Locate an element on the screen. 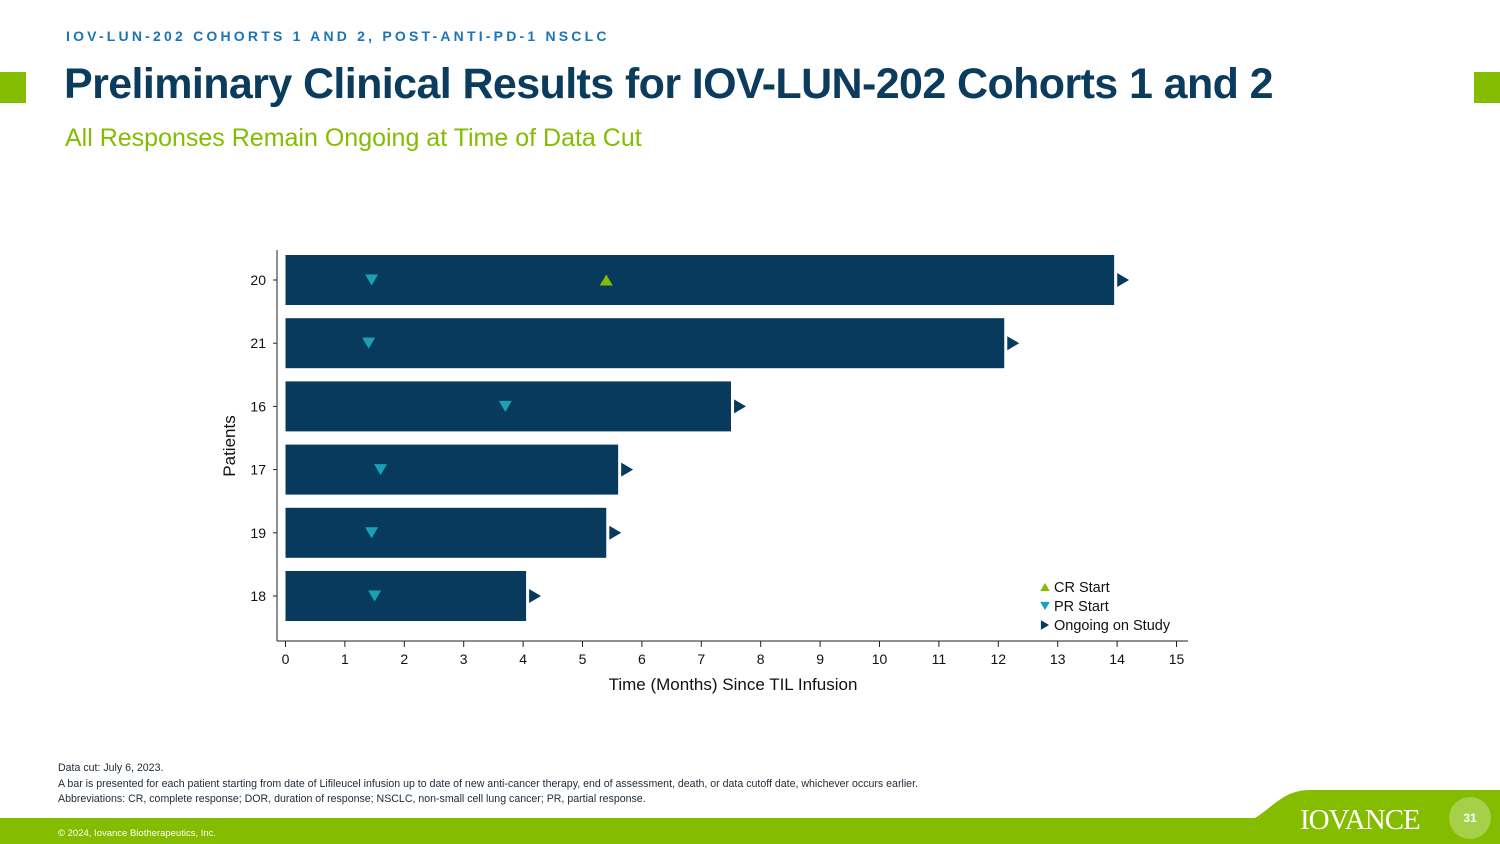 This screenshot has height=844, width=1500. x-tick-label: 11 is located at coordinates (939, 659).